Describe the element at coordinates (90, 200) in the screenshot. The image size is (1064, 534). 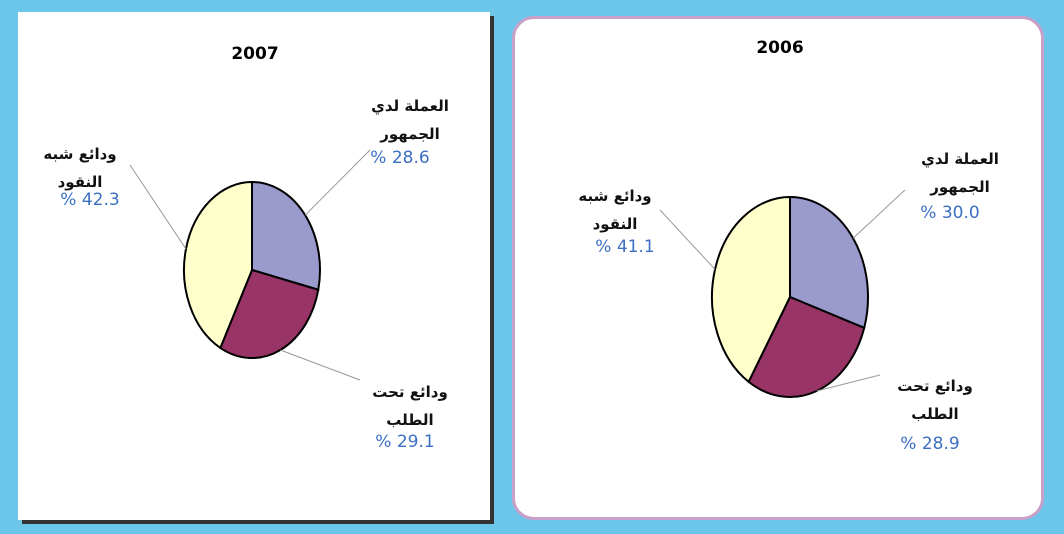
I see `value-label: % 42.3` at that location.